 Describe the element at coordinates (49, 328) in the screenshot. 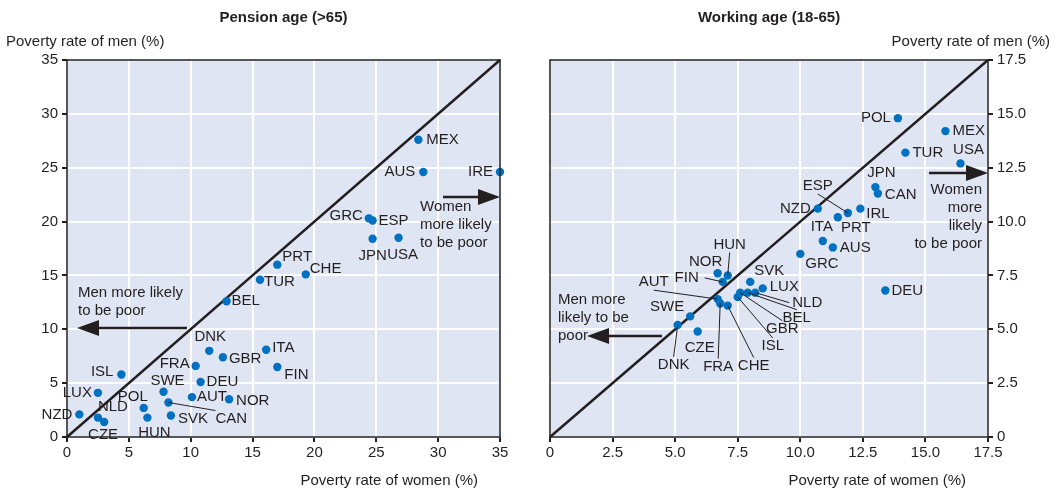

I see `y-tick-label: 10` at that location.